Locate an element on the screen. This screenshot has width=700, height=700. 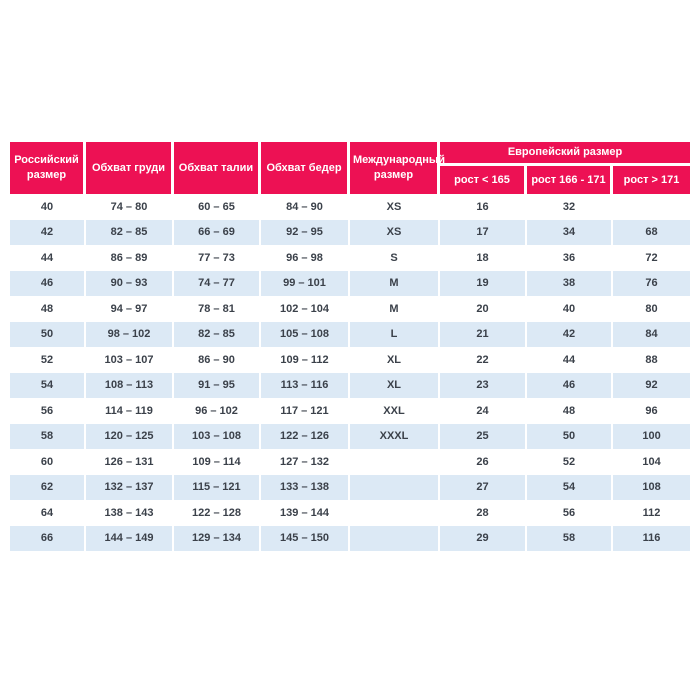
table-cell: 74 – 77 is located at coordinates (217, 283).